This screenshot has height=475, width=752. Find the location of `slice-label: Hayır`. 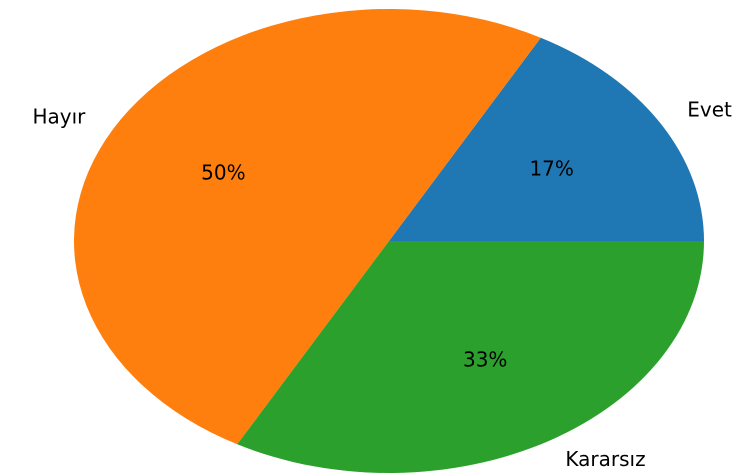

slice-label: Hayır is located at coordinates (59, 117).